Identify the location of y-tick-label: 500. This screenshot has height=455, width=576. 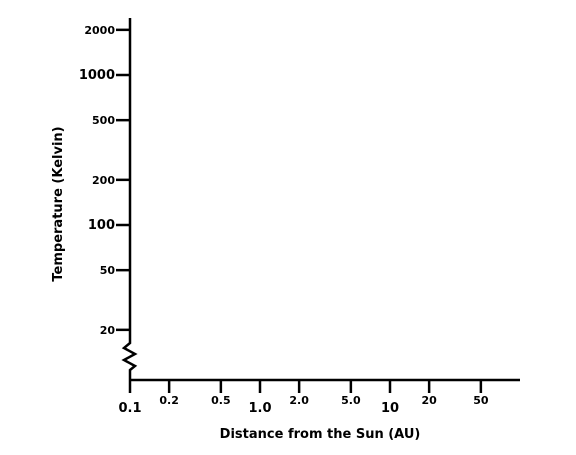
(103, 120).